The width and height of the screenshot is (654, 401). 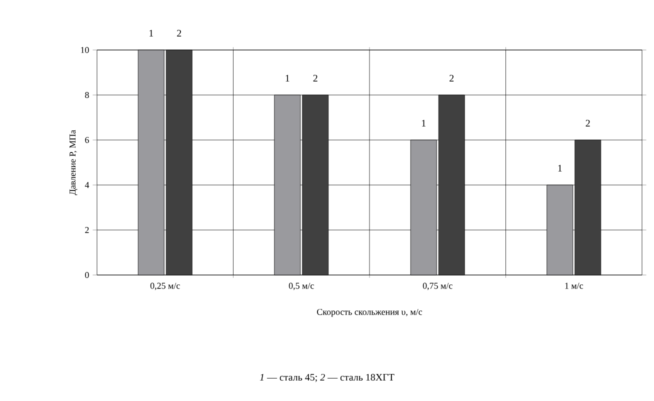 I want to click on x-axis-title: Скорость скольжения υ, м/с, so click(x=369, y=312).